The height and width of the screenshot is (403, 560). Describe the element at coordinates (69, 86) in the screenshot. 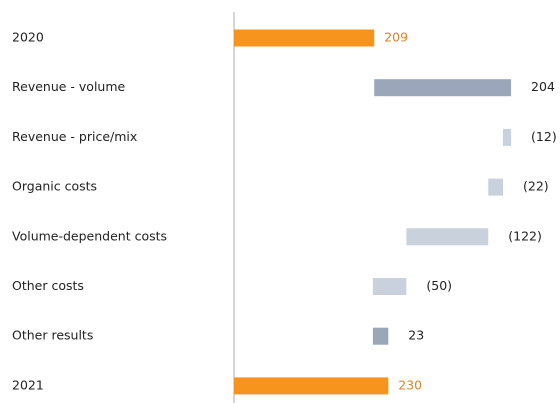

I see `category-label: Revenue - volume` at that location.